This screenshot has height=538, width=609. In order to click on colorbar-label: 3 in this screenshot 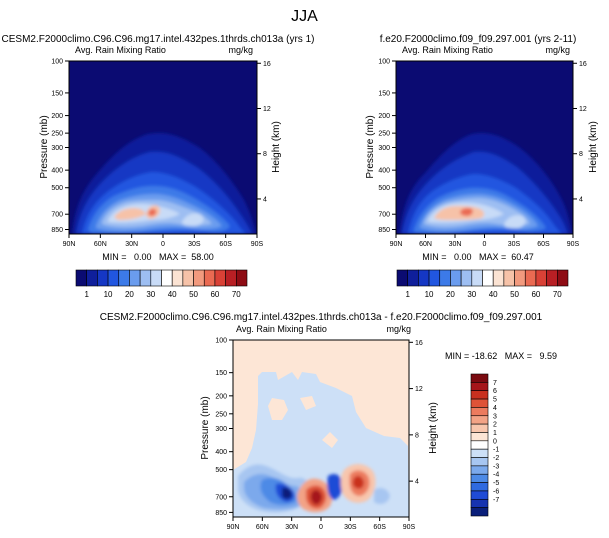, I will do `click(495, 416)`.